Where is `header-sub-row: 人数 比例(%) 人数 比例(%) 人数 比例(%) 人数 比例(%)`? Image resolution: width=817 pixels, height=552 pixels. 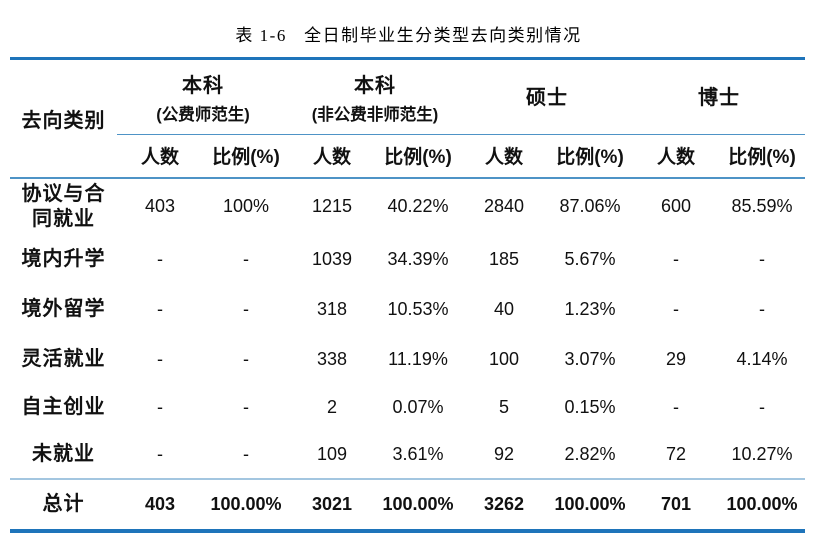
header-sub-row: 人数 比例(%) 人数 比例(%) 人数 比例(%) 人数 比例(%) is located at coordinates (407, 156).